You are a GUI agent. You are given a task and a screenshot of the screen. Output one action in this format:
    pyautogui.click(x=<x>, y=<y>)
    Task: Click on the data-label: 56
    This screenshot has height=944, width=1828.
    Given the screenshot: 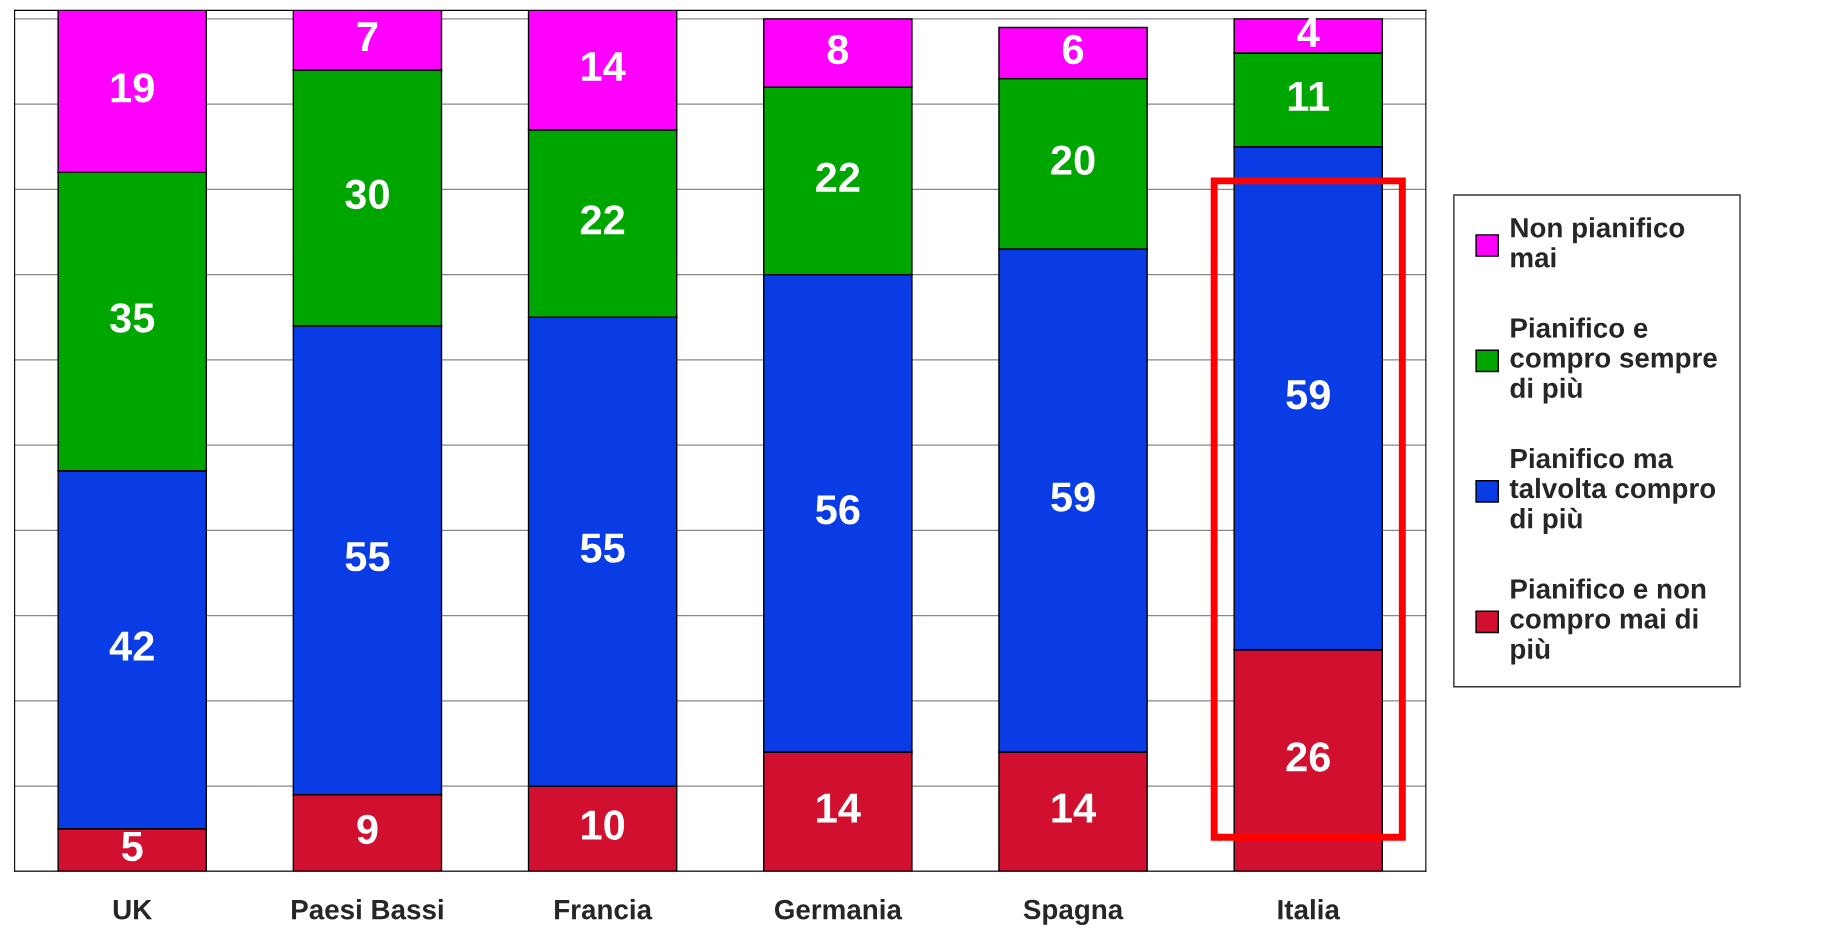 What is the action you would take?
    pyautogui.click(x=837, y=509)
    